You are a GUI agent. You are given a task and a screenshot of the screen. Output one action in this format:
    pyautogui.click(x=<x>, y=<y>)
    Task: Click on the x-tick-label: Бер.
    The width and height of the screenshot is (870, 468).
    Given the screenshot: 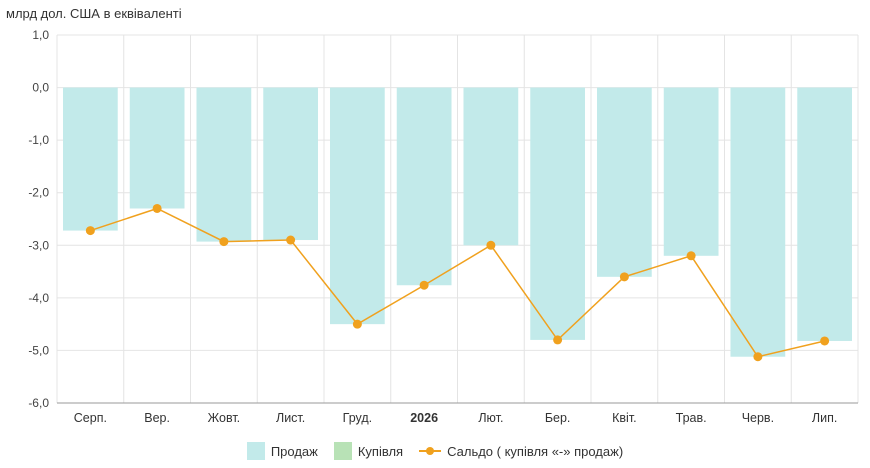 What is the action you would take?
    pyautogui.click(x=558, y=418)
    